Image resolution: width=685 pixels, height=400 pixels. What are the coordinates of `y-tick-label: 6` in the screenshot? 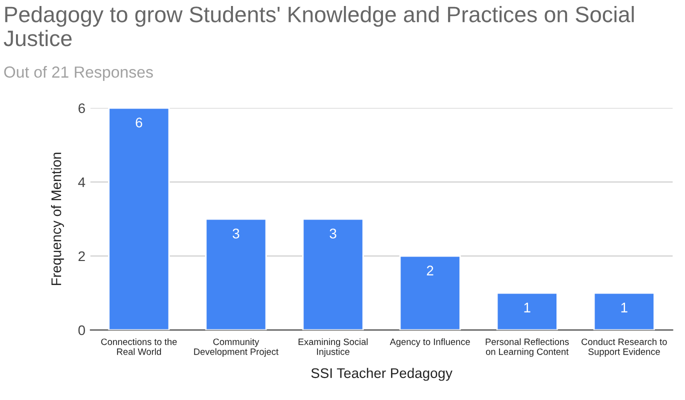 It's located at (81, 108).